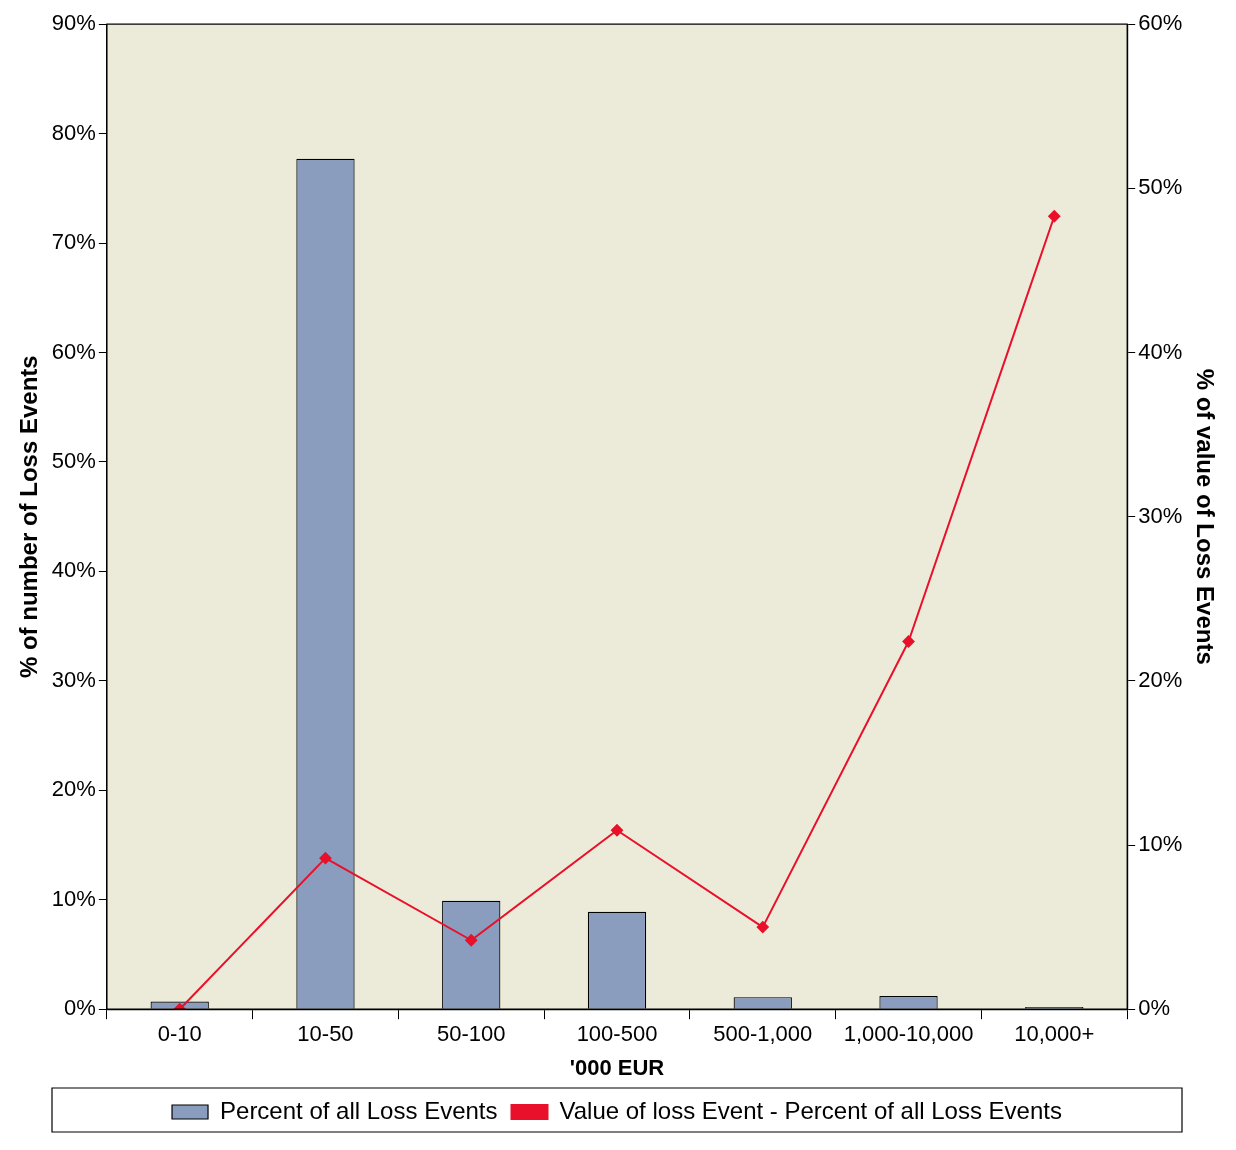  Describe the element at coordinates (1160, 679) in the screenshot. I see `y2-tick-label: 20%` at that location.